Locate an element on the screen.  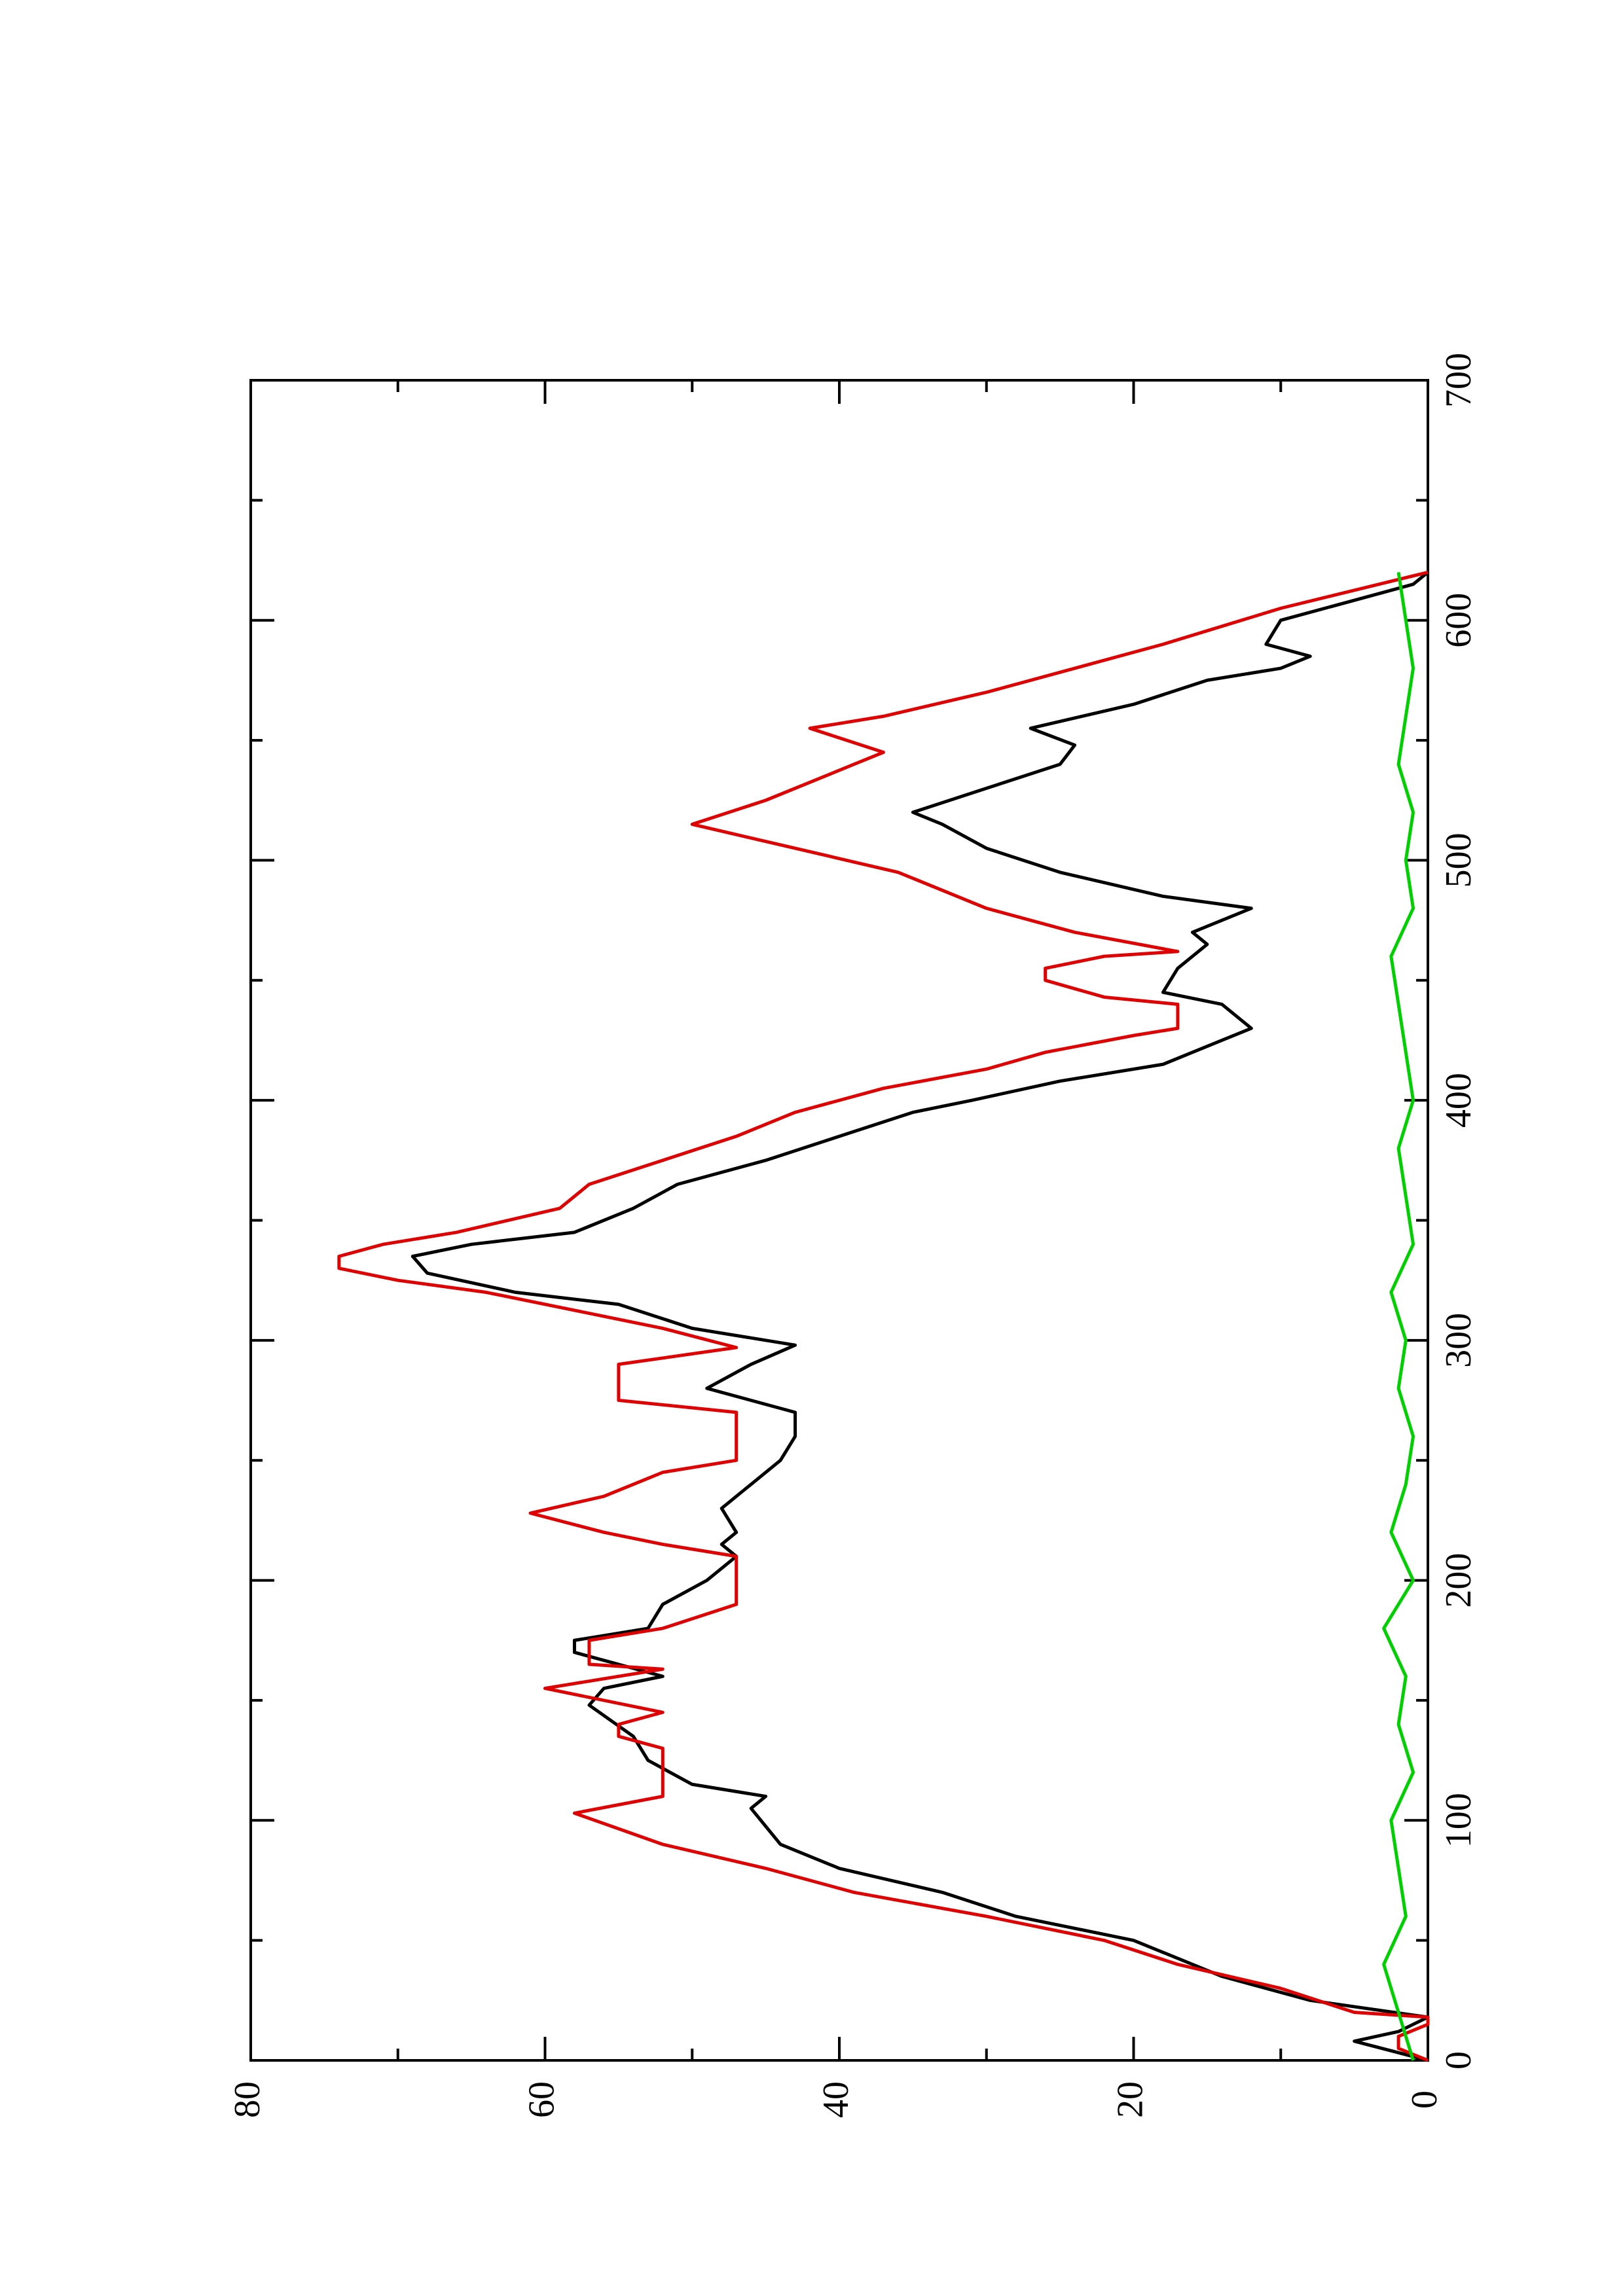
x-tick-label: 600 is located at coordinates (1458, 620).